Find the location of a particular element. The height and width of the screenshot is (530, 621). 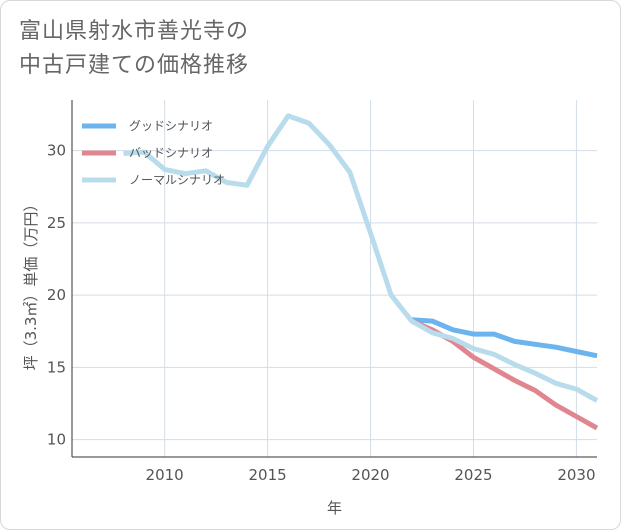

y-tick-label: 10 is located at coordinates (56, 440).